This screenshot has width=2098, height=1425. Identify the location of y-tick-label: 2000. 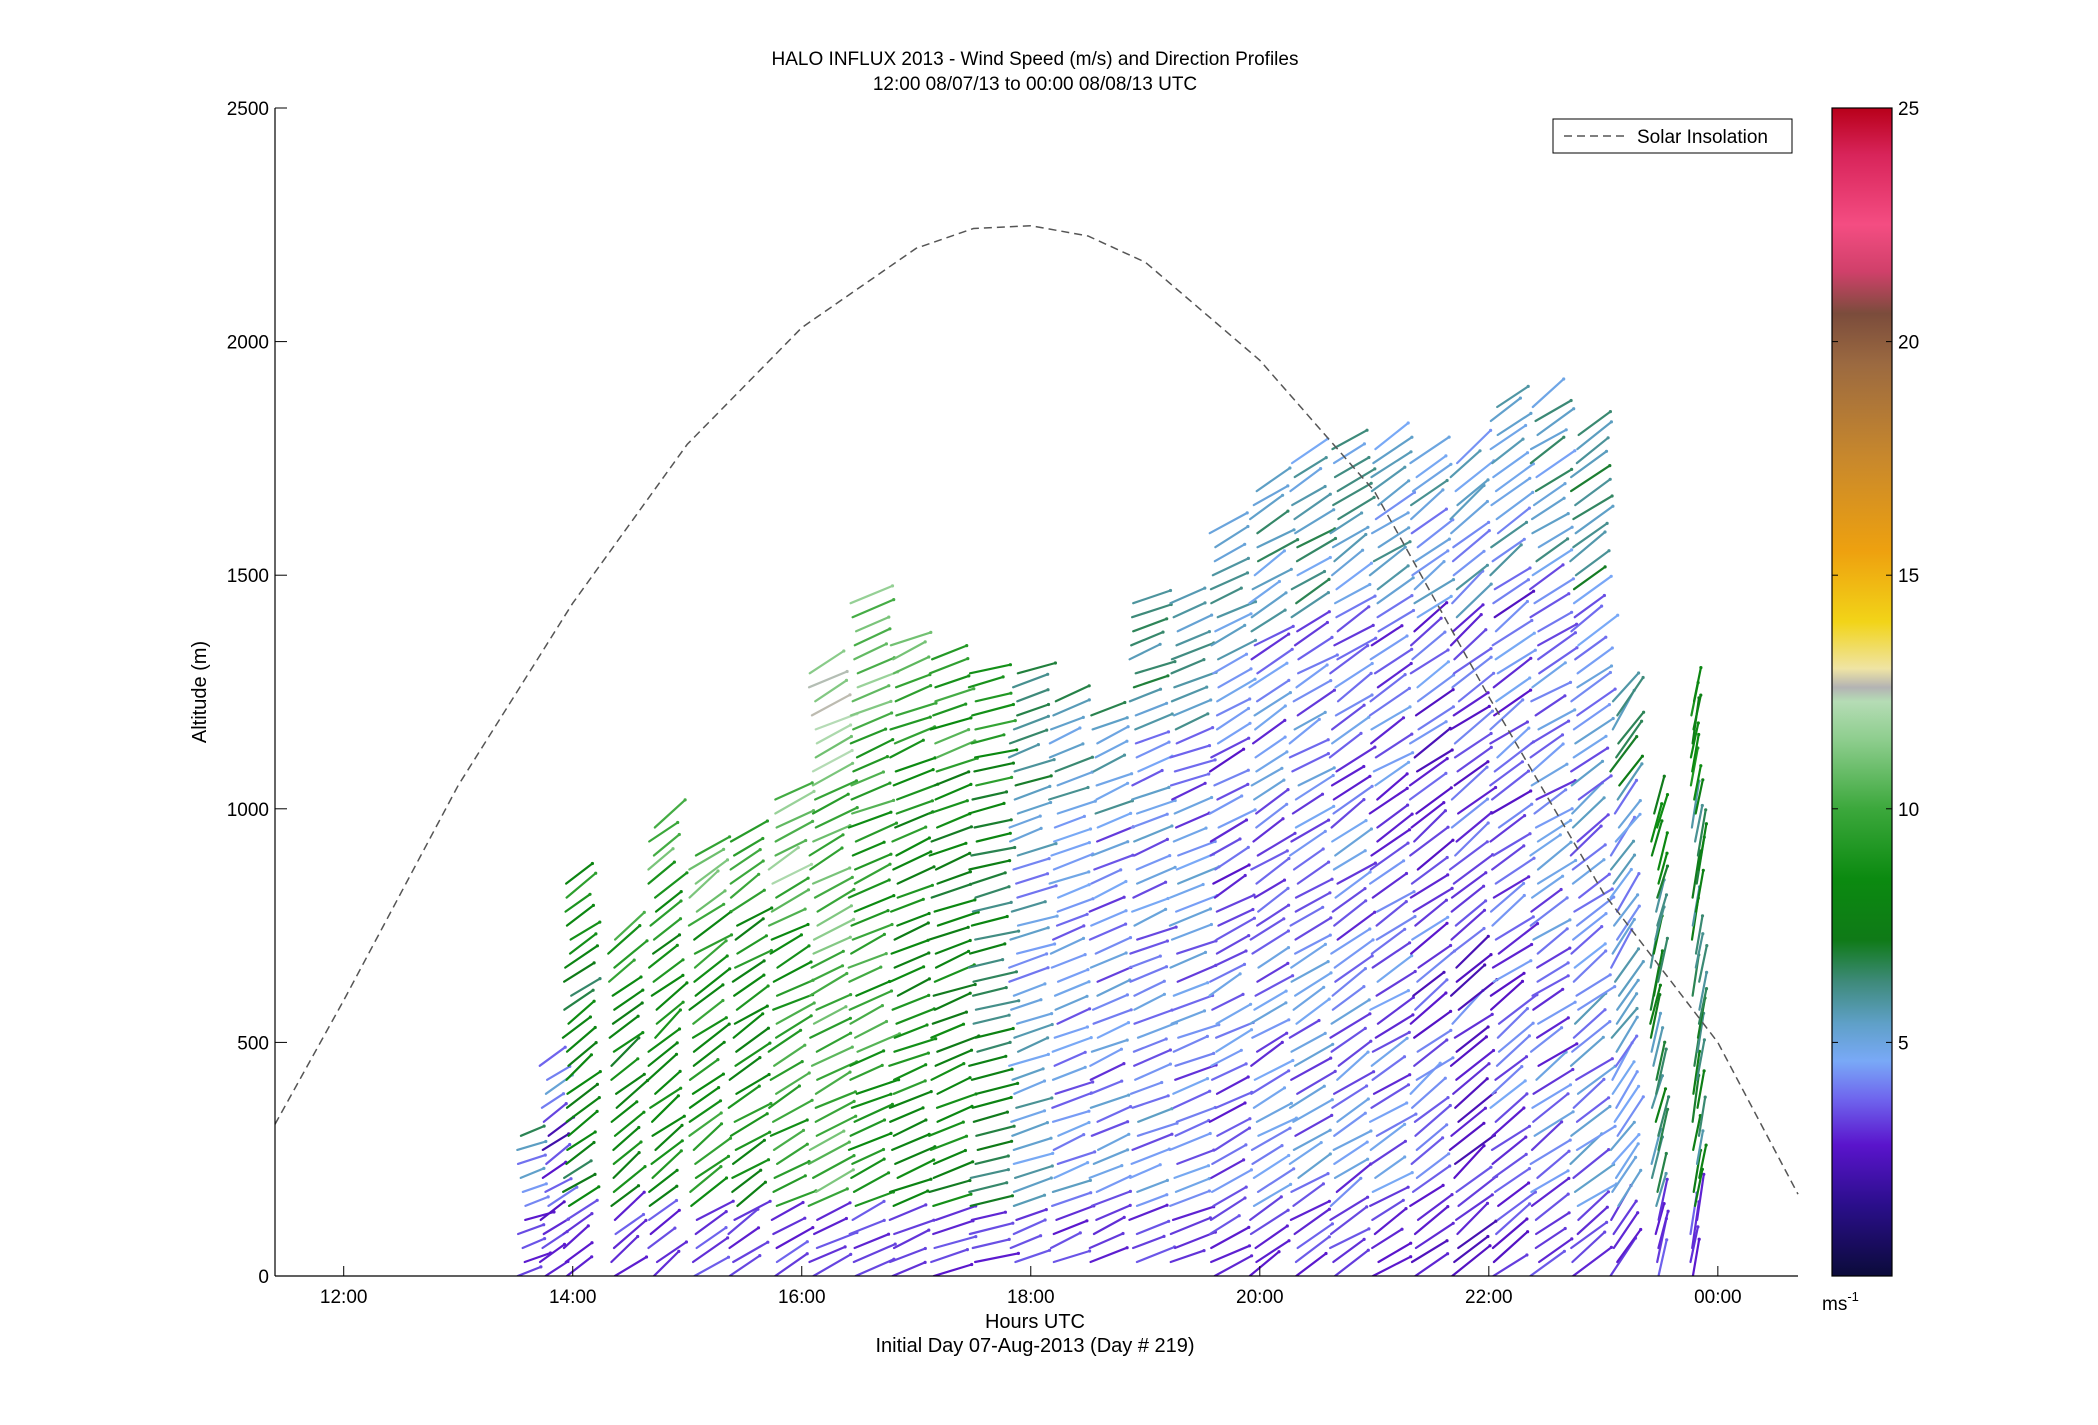
(248, 343).